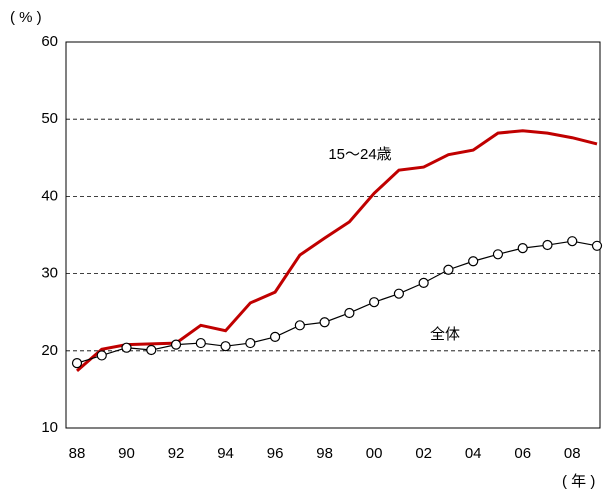  Describe the element at coordinates (359, 154) in the screenshot. I see `series-label: 15～24歳` at that location.